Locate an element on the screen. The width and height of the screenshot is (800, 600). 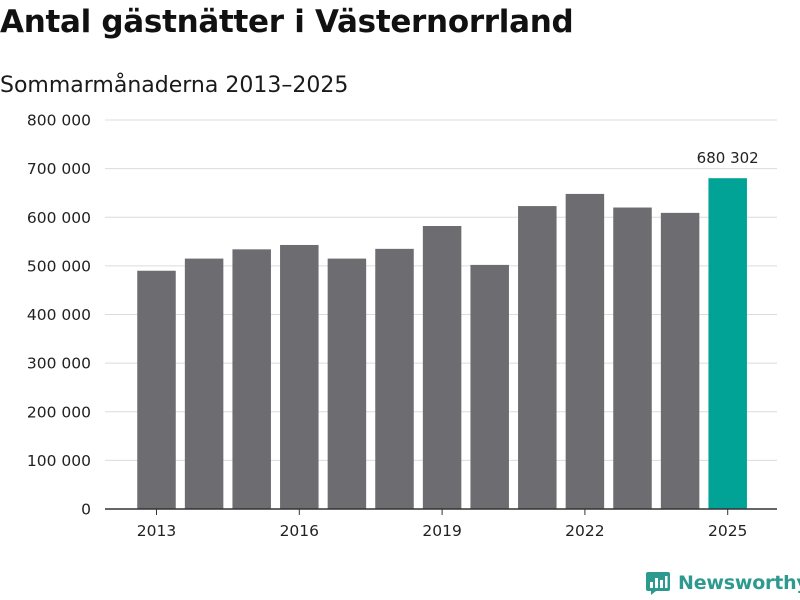
y-tick-label: 0 is located at coordinates (86, 510).